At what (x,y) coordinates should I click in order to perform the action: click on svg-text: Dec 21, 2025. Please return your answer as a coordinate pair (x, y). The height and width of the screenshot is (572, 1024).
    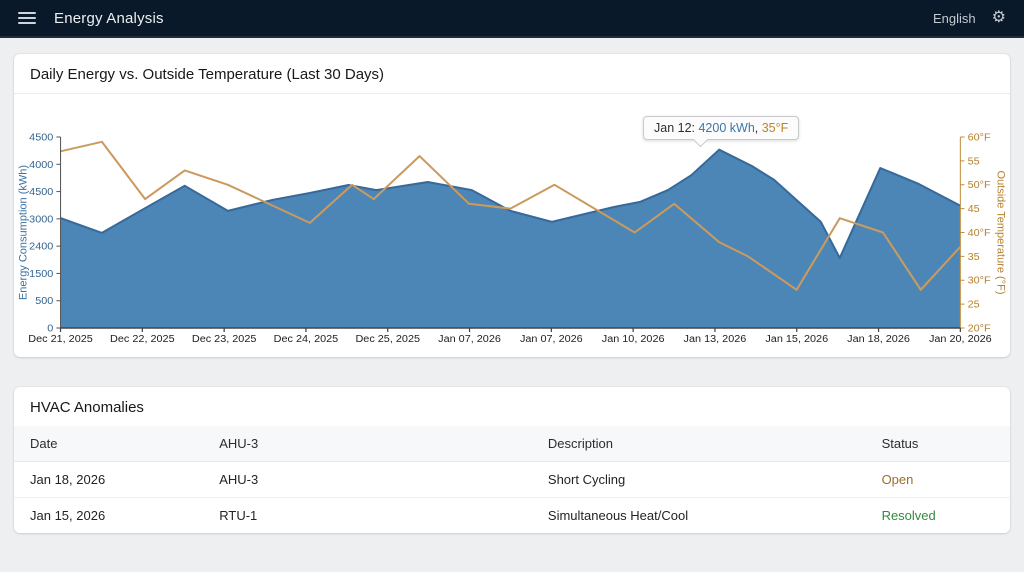
    Looking at the image, I should click on (60, 339).